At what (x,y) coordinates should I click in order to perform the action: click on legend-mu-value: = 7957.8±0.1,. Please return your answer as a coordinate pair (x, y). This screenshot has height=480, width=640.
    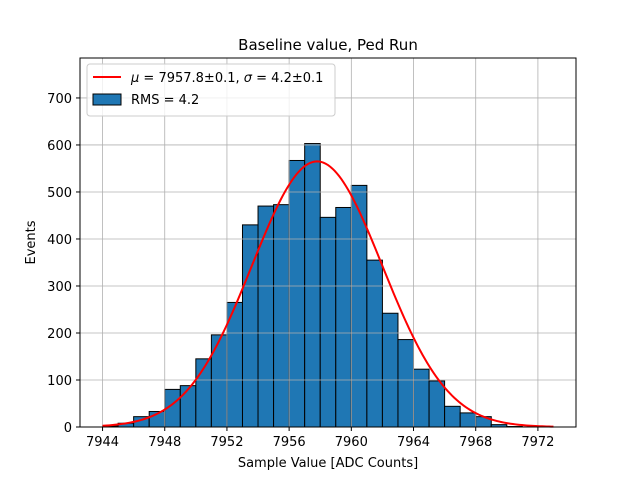
    Looking at the image, I should click on (191, 78).